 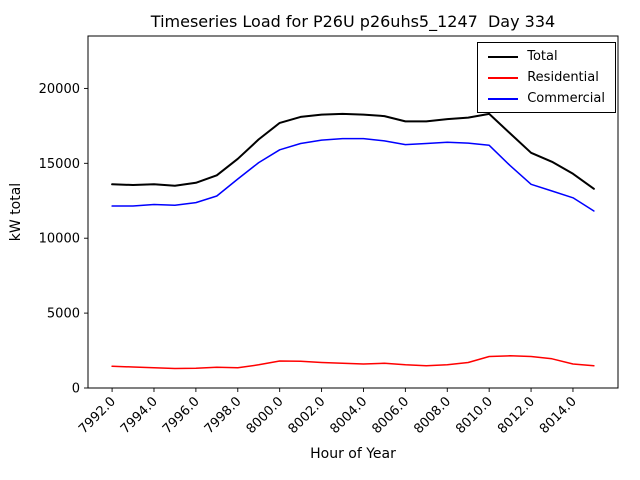 I want to click on x-axis-label: Hour of Year, so click(x=353, y=454).